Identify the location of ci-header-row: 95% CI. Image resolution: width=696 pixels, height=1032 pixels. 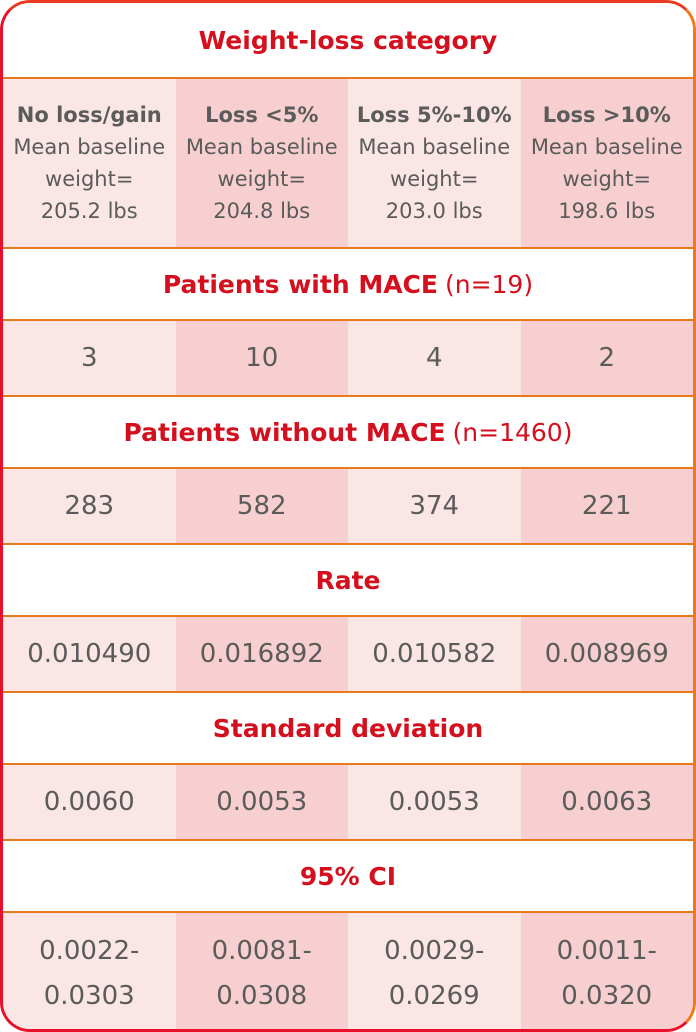
(348, 876).